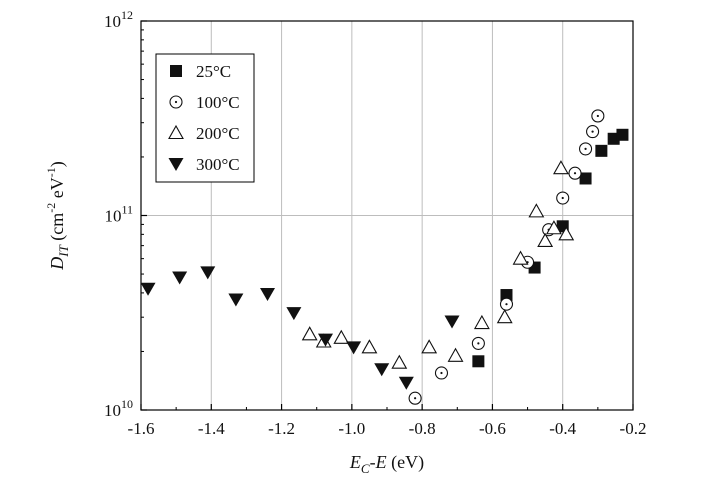 The width and height of the screenshot is (706, 491). Describe the element at coordinates (281, 428) in the screenshot. I see `x-tick-label: -1.2` at that location.